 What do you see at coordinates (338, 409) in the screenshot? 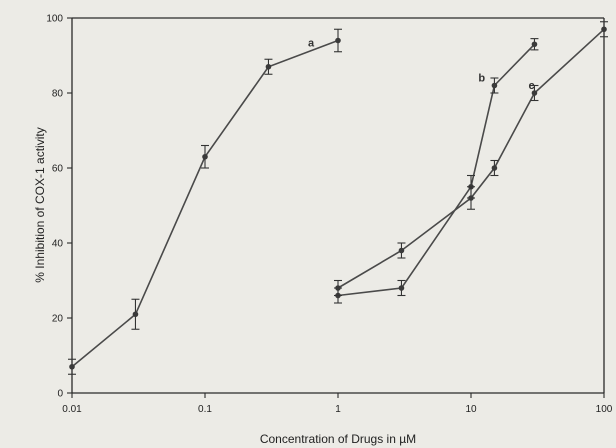
I see `x-tick-label: 1` at bounding box center [338, 409].